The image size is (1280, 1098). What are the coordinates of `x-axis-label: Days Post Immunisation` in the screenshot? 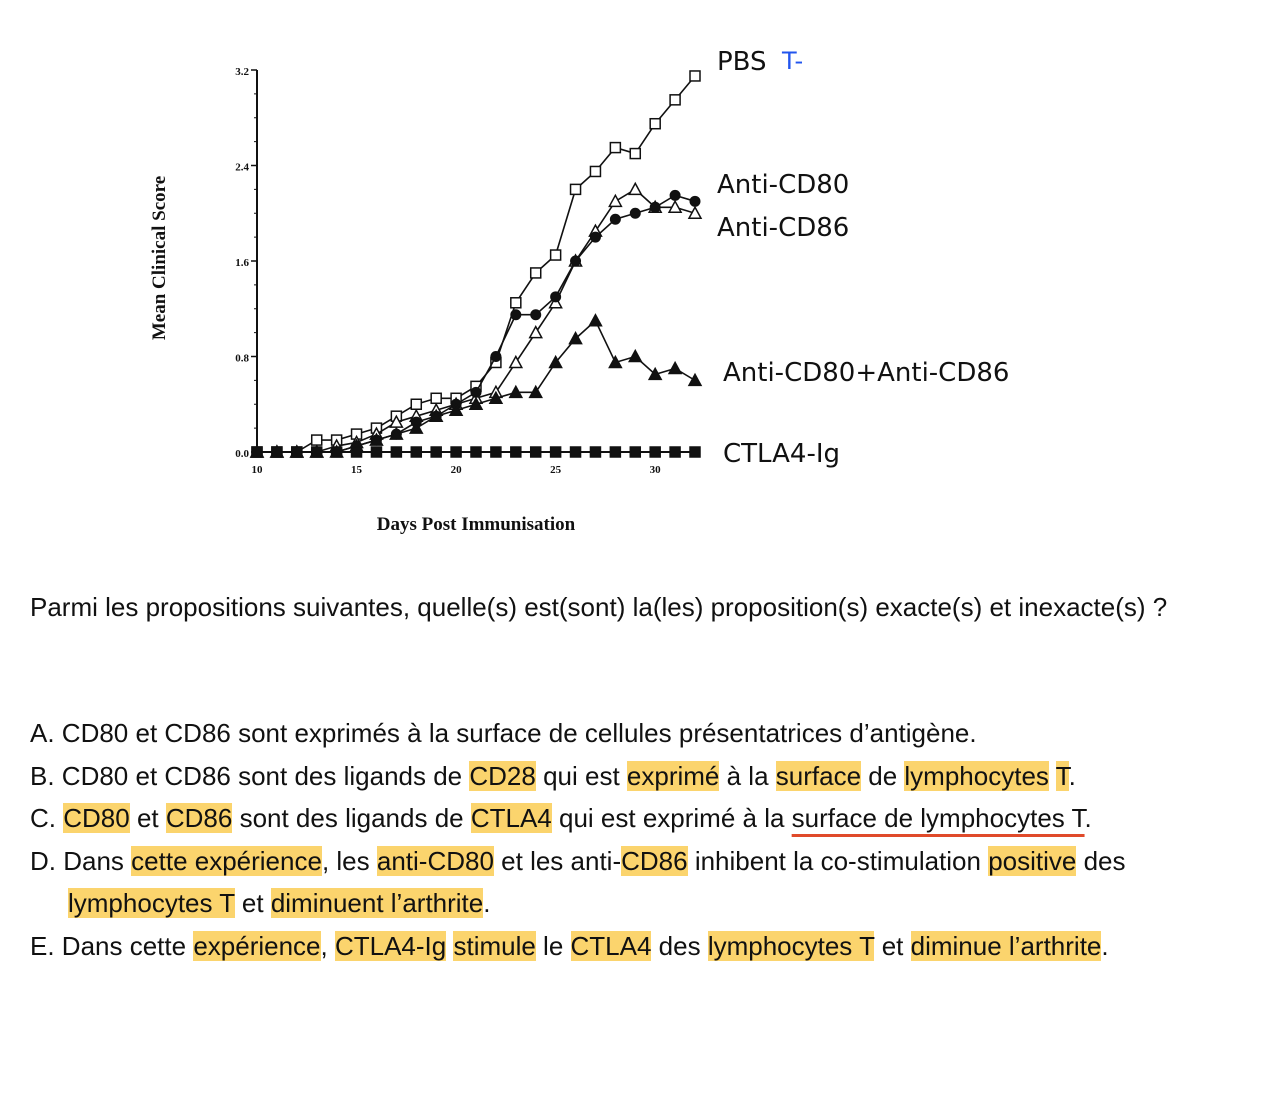 It's located at (476, 524).